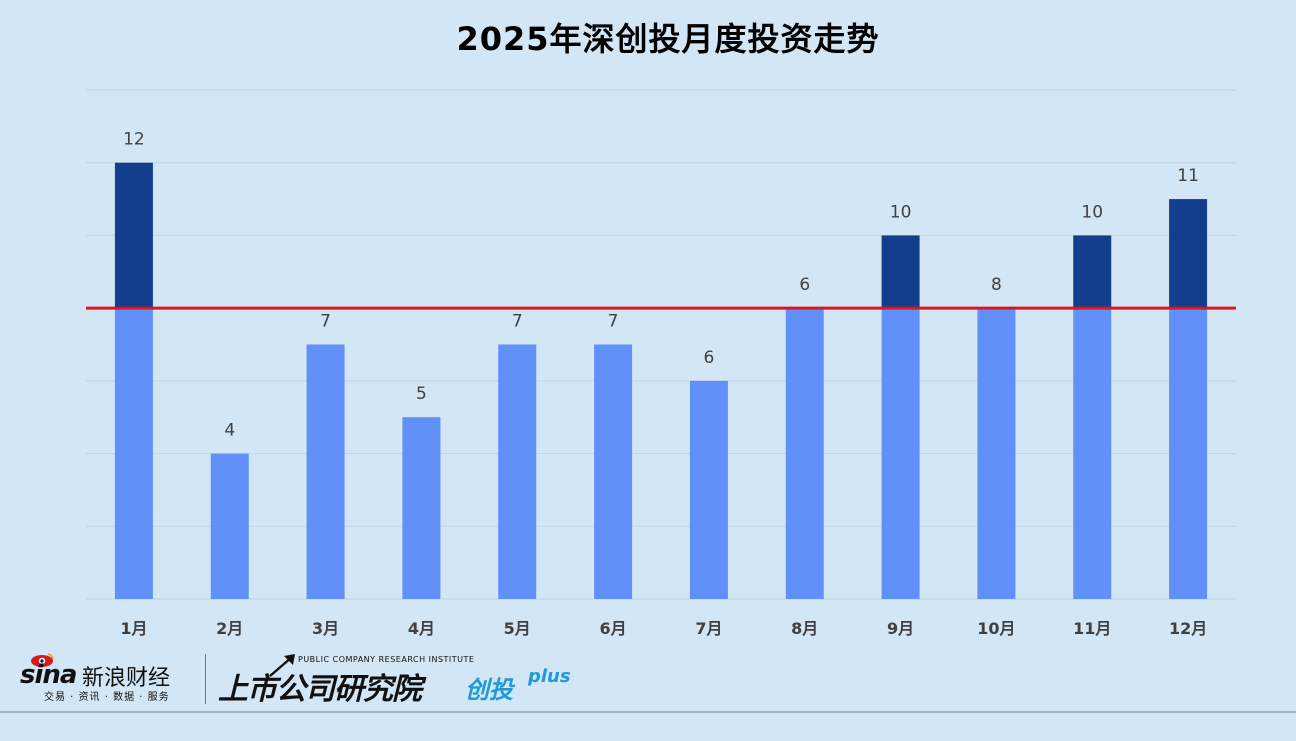 The image size is (1296, 741). Describe the element at coordinates (421, 508) in the screenshot. I see `bar-4月` at that location.